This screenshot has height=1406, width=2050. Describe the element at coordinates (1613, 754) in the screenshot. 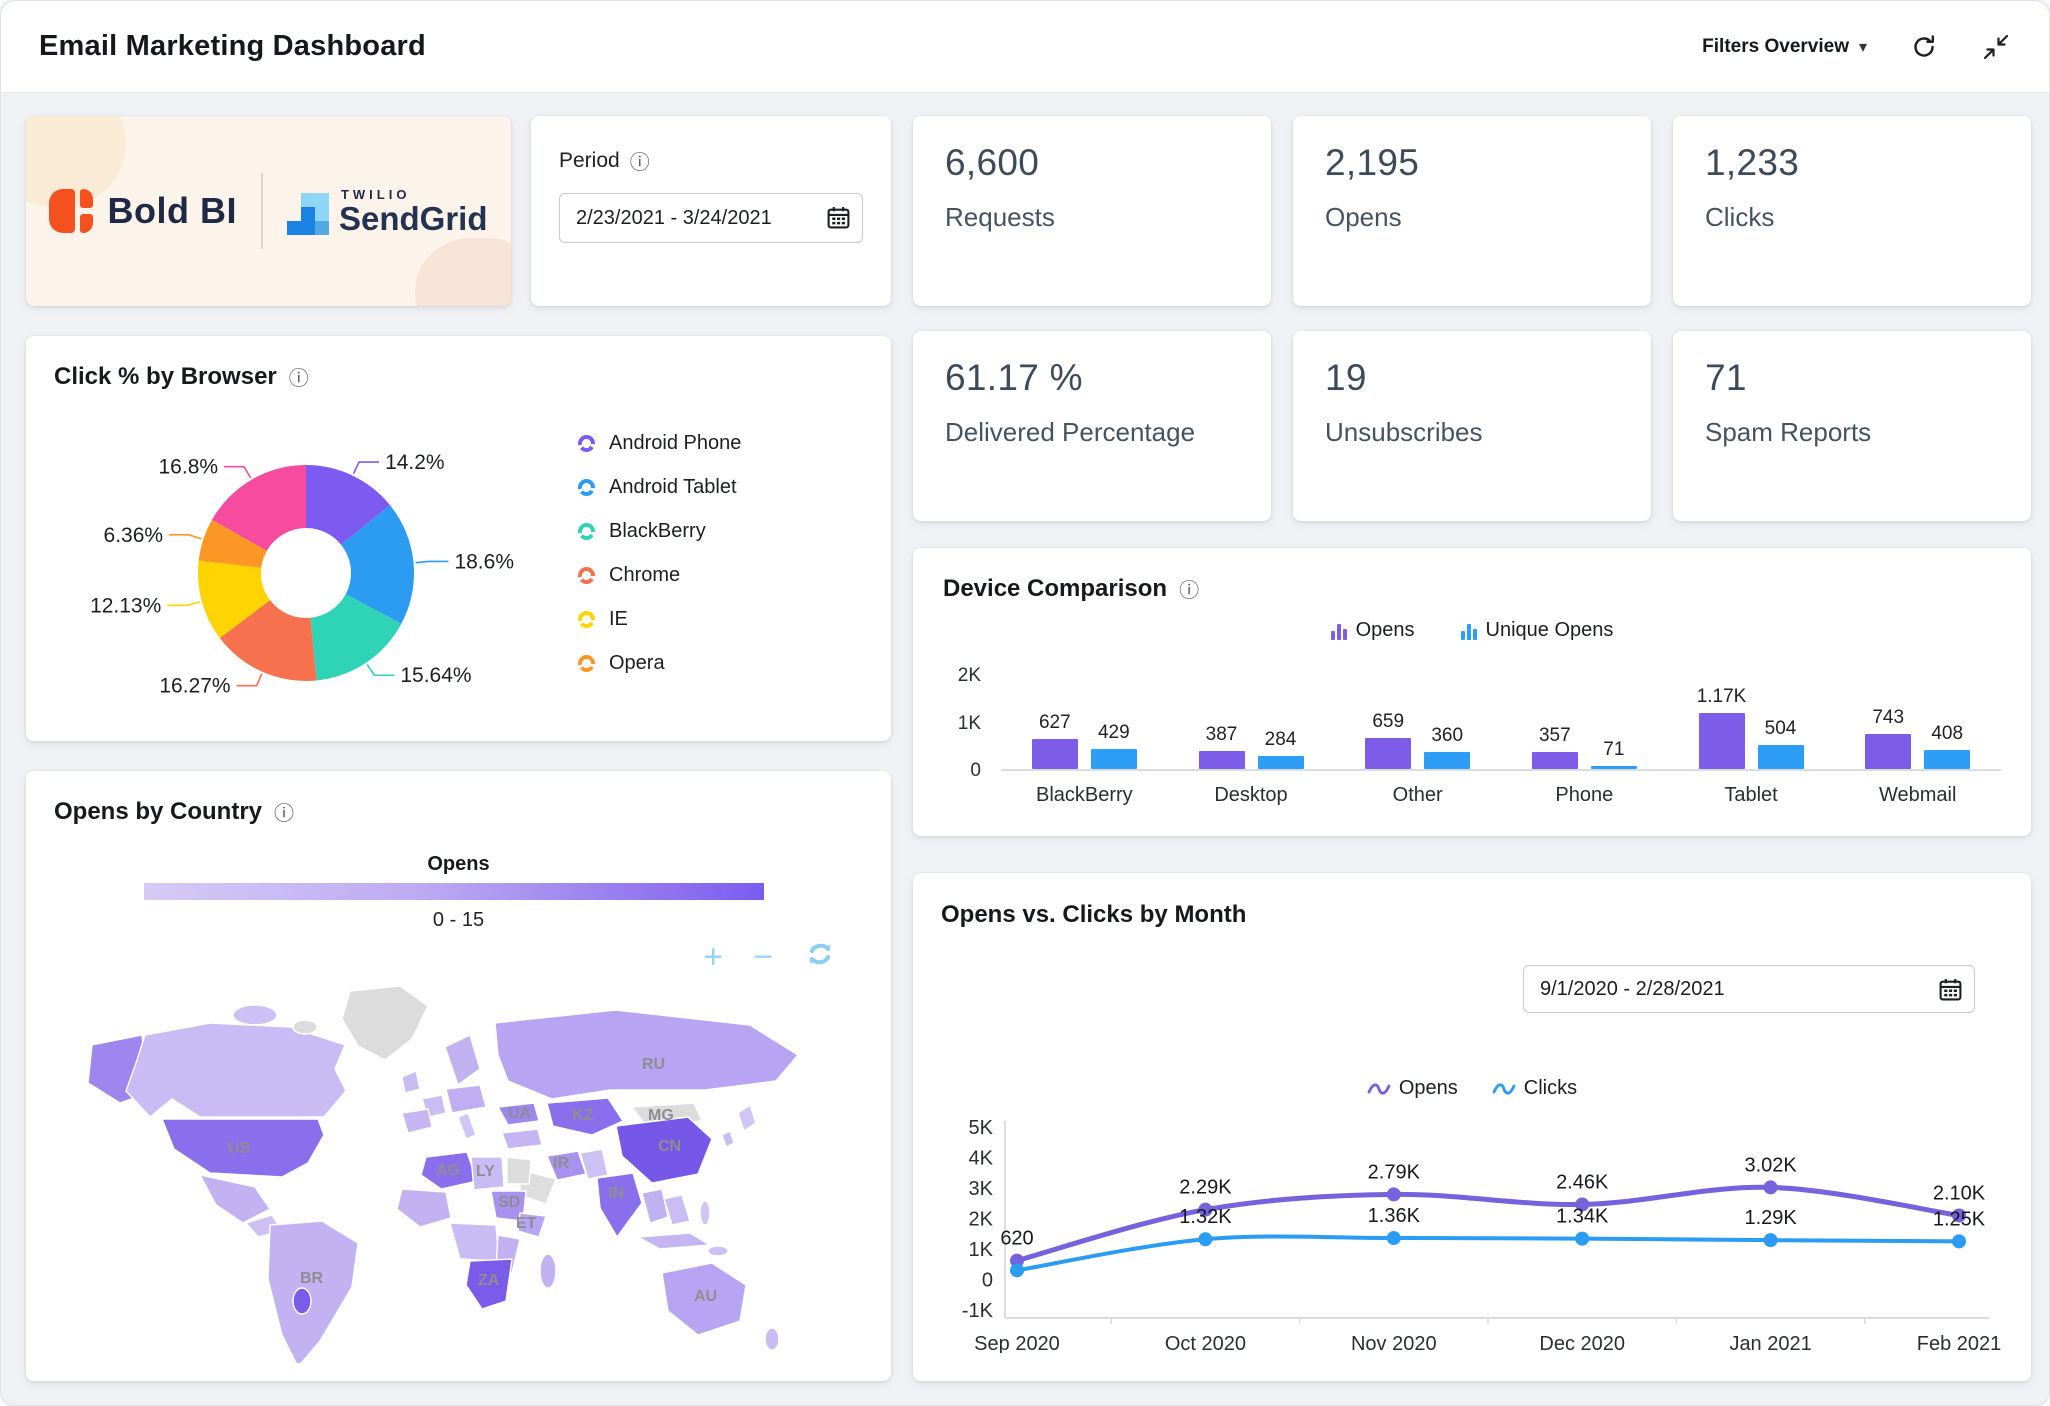

I see `bar-unique-opens: 71` at that location.